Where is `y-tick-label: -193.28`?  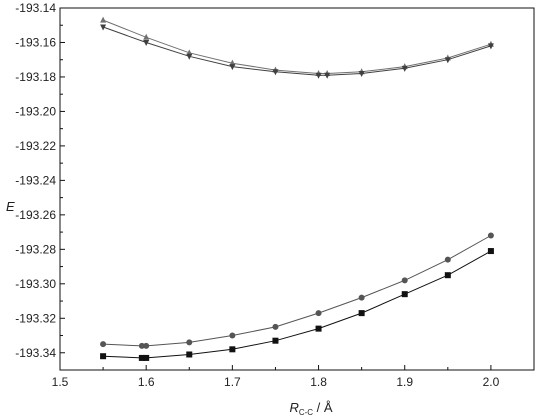 y-tick-label: -193.28 is located at coordinates (35, 249).